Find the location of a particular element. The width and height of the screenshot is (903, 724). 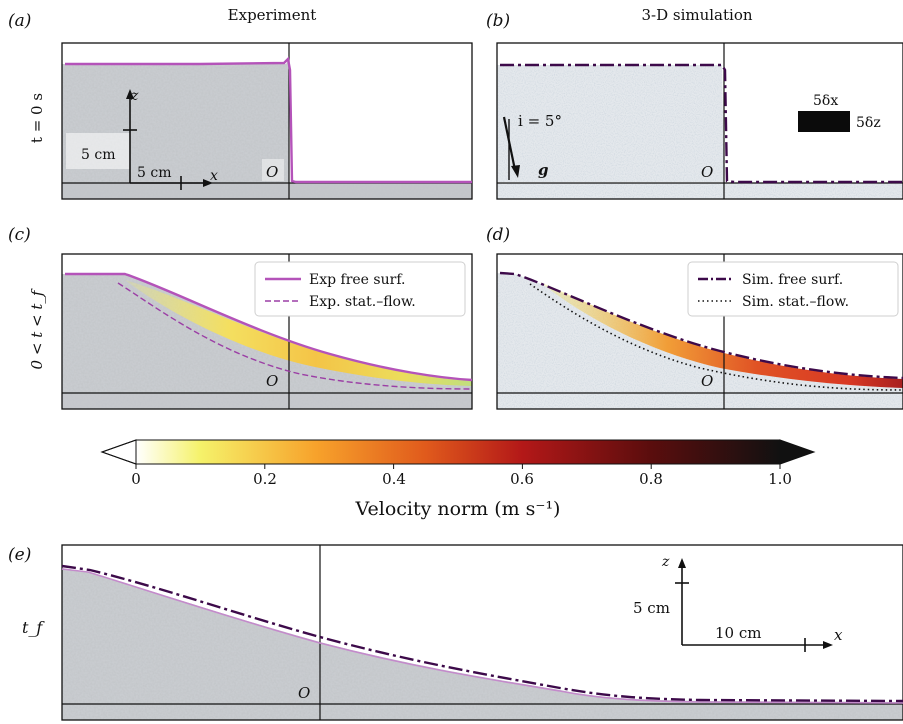

panel-a is located at coordinates (267, 121).